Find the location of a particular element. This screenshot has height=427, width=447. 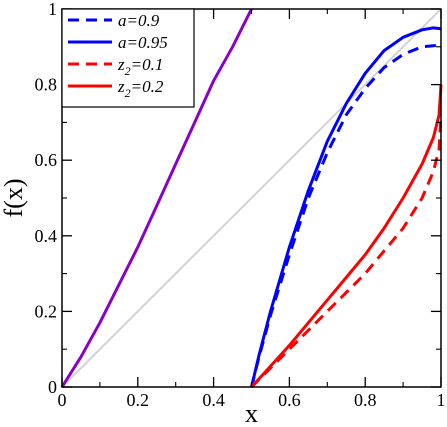

legend-label-tail: =0.2 is located at coordinates (147, 86).